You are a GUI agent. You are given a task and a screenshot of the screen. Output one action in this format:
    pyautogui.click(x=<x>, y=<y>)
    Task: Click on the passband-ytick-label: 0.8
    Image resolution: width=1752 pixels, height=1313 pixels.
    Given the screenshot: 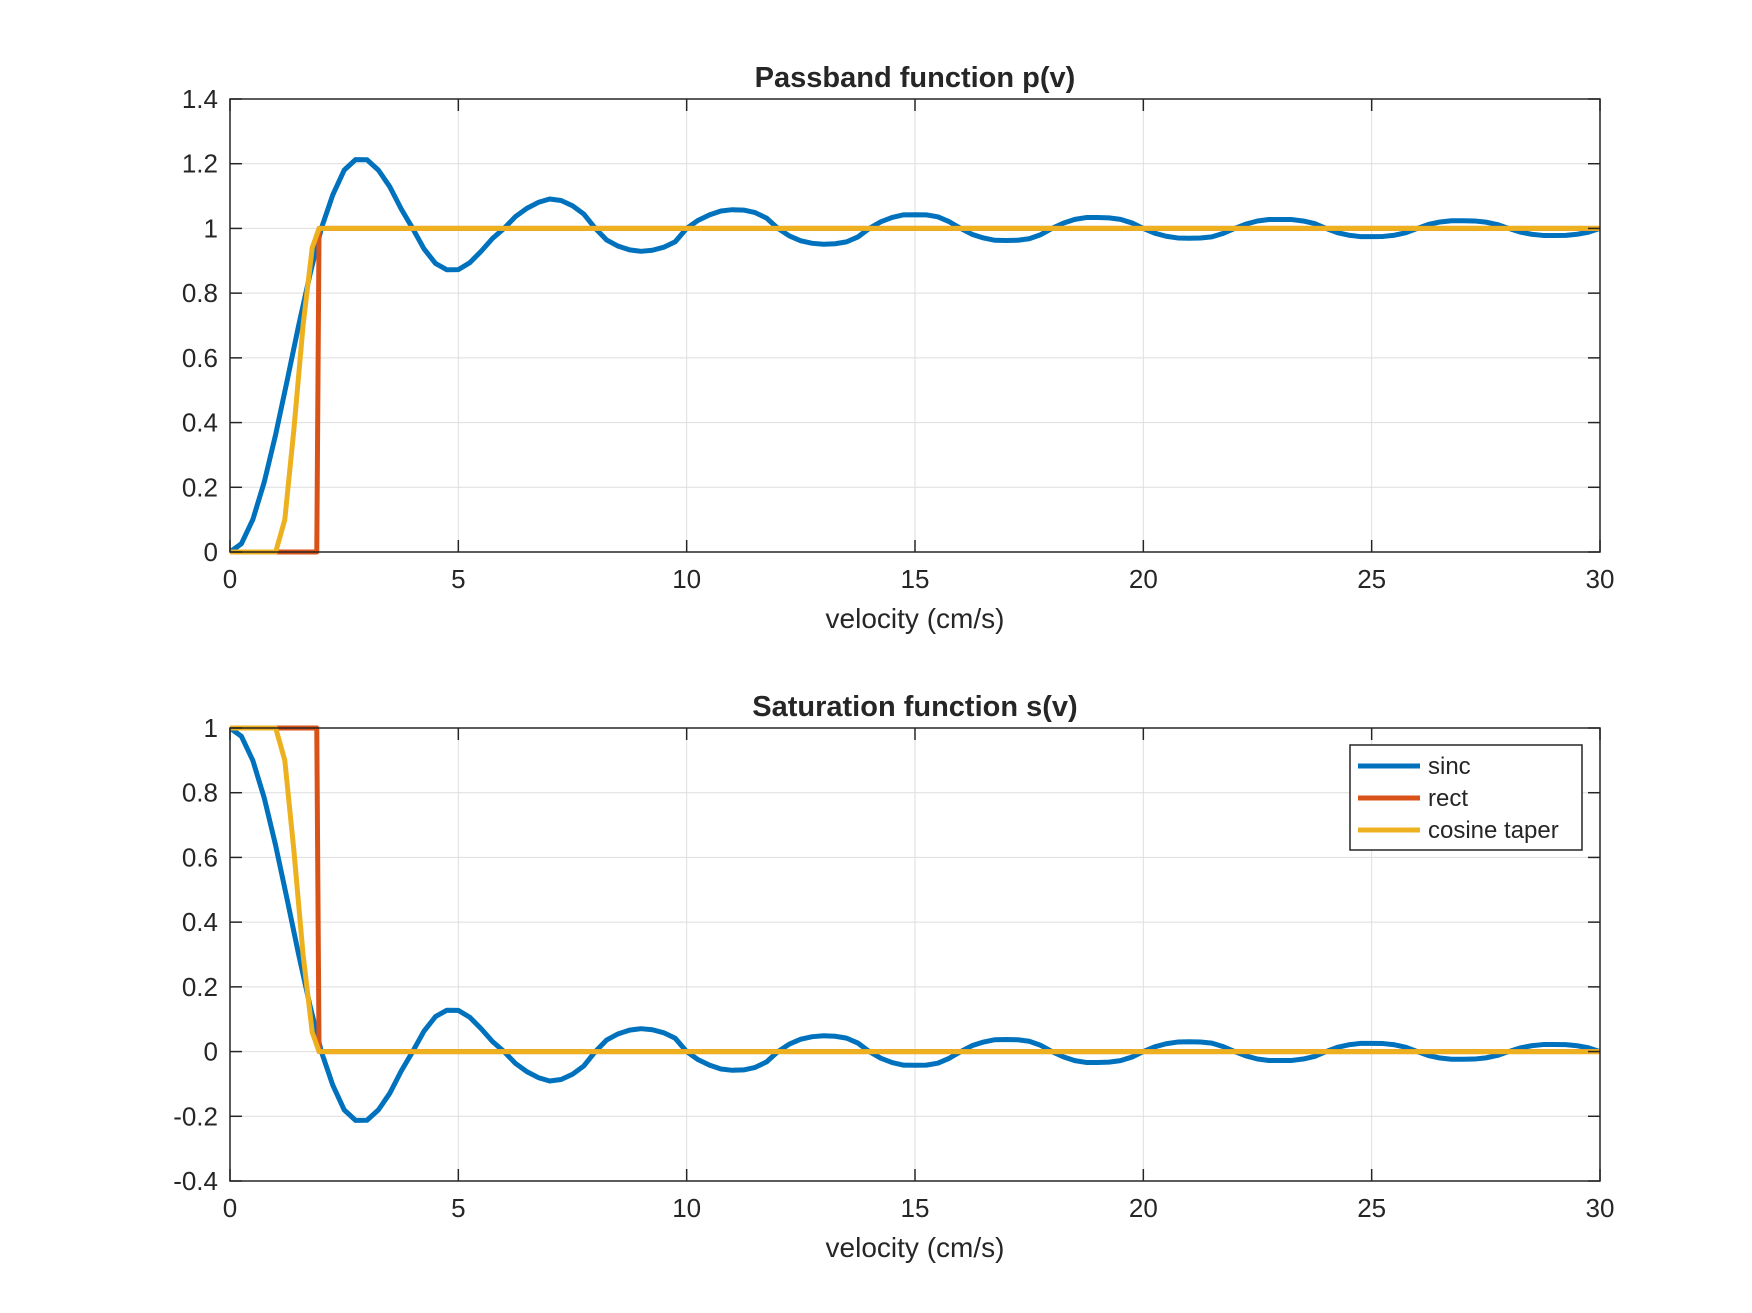 What is the action you would take?
    pyautogui.click(x=200, y=293)
    